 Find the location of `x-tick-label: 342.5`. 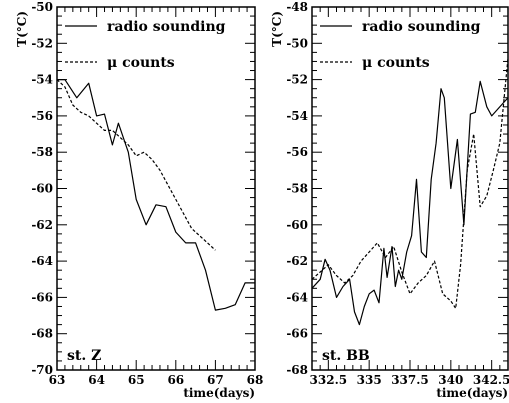

x-tick-label: 342.5 is located at coordinates (491, 380).